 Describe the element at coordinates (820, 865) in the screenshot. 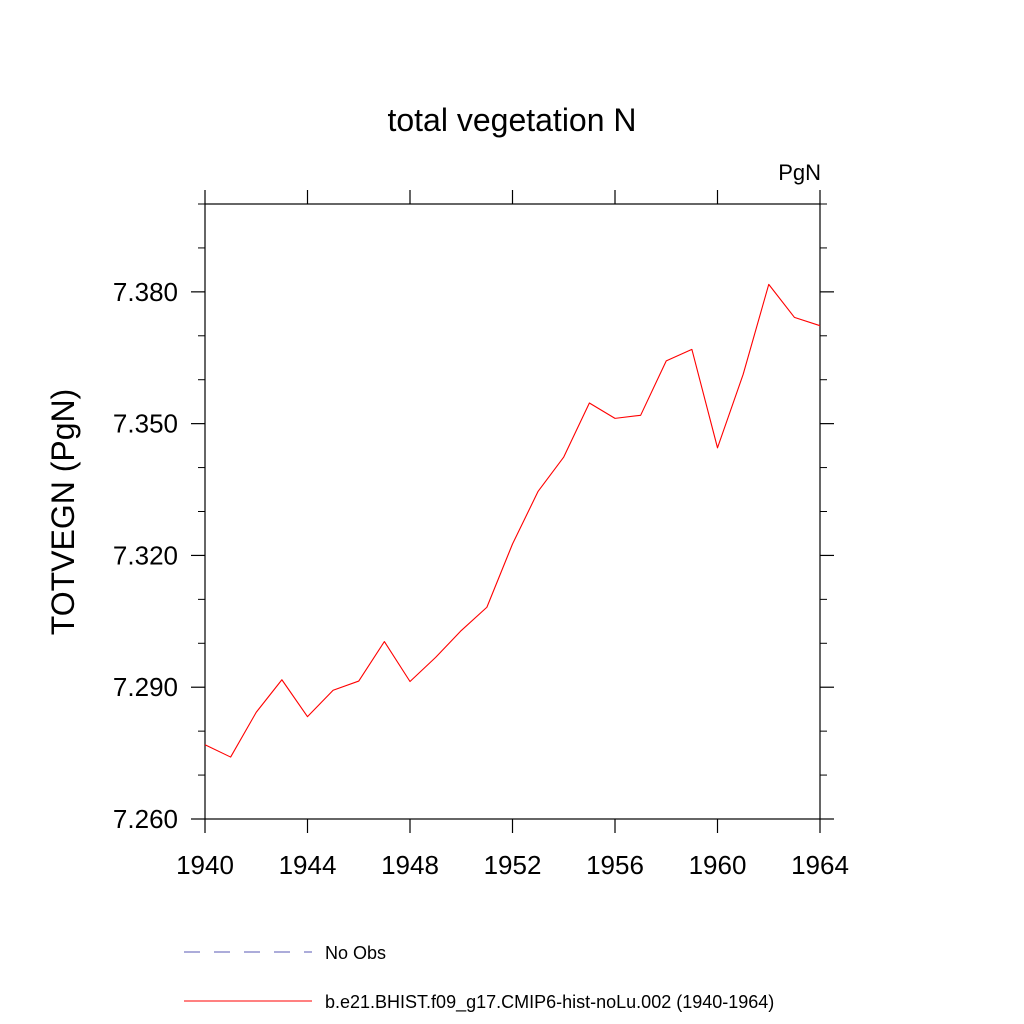

I see `x-tick-label: 1964` at that location.